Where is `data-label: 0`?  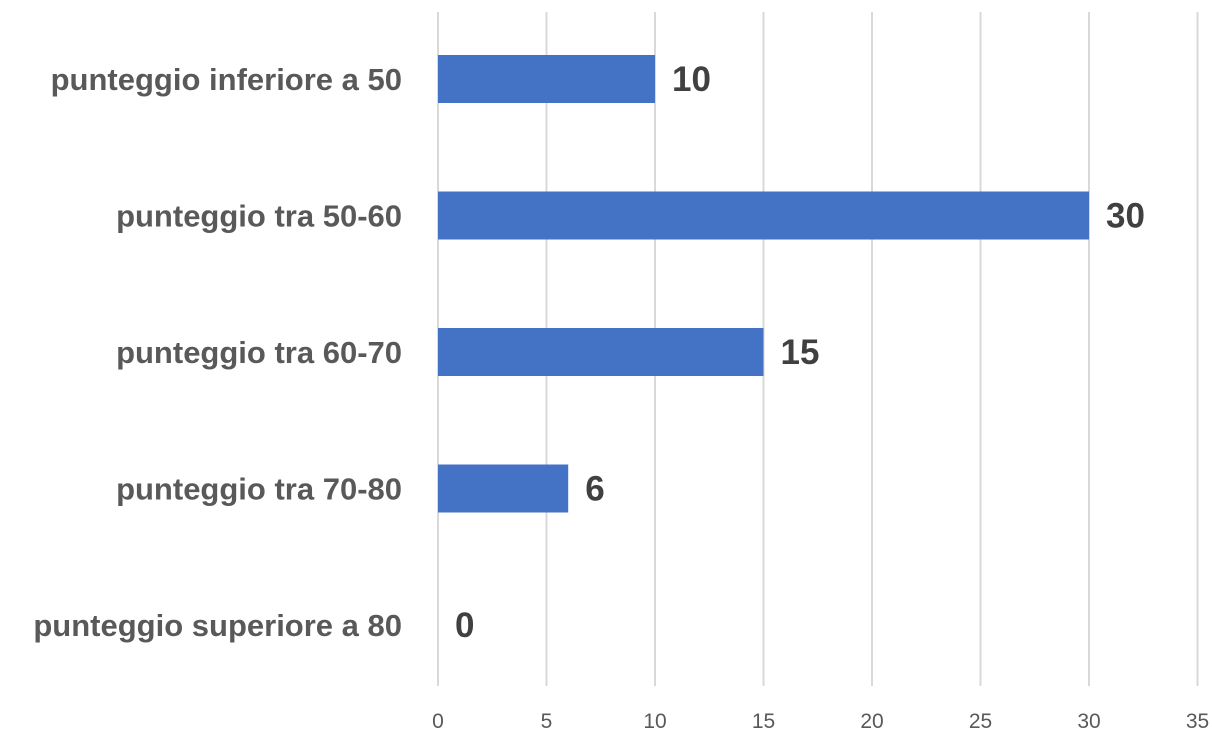
data-label: 0 is located at coordinates (464, 625).